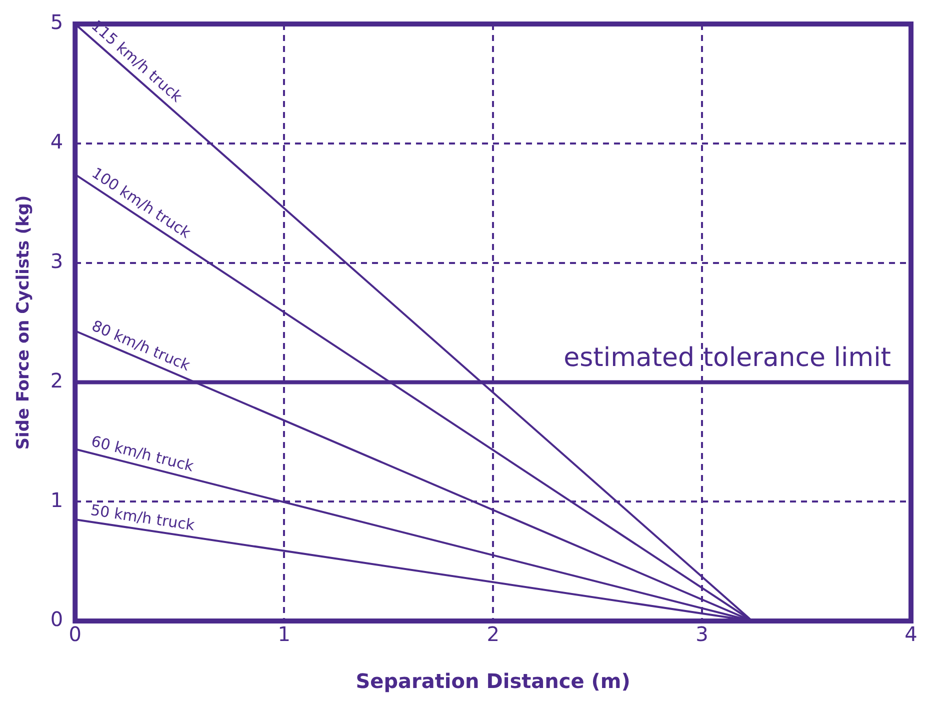 The width and height of the screenshot is (931, 704). Describe the element at coordinates (24, 322) in the screenshot. I see `y-axis-title: Side Force on Cyclists (kg)` at that location.